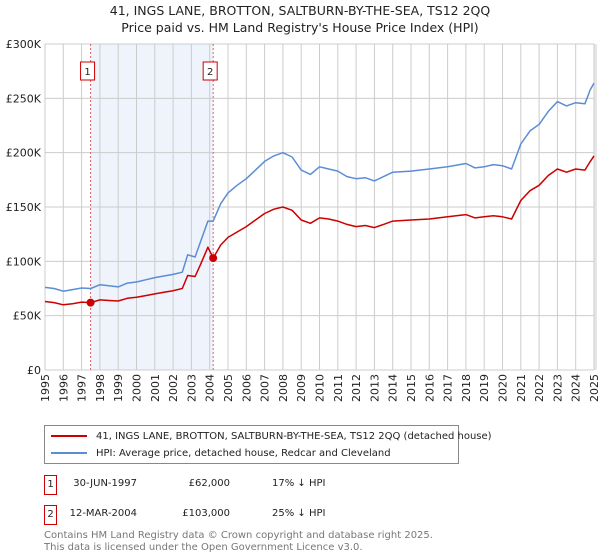 The height and width of the screenshot is (560, 600). Describe the element at coordinates (45, 388) in the screenshot. I see `x-tick-label: 1995` at that location.